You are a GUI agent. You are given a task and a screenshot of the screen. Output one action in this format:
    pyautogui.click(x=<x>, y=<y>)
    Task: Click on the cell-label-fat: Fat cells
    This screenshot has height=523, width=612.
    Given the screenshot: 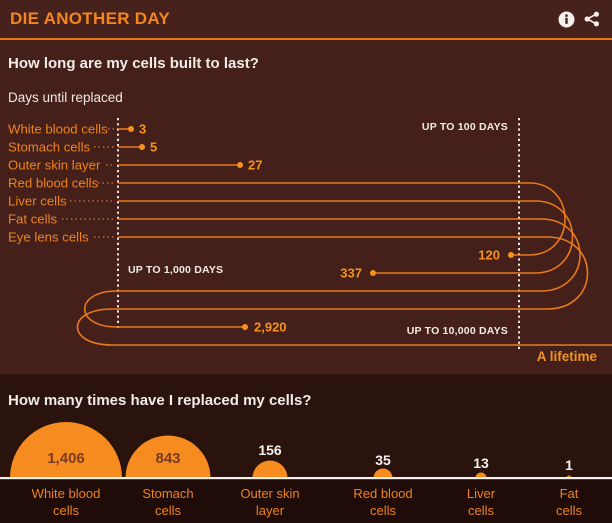 What is the action you would take?
    pyautogui.click(x=33, y=219)
    